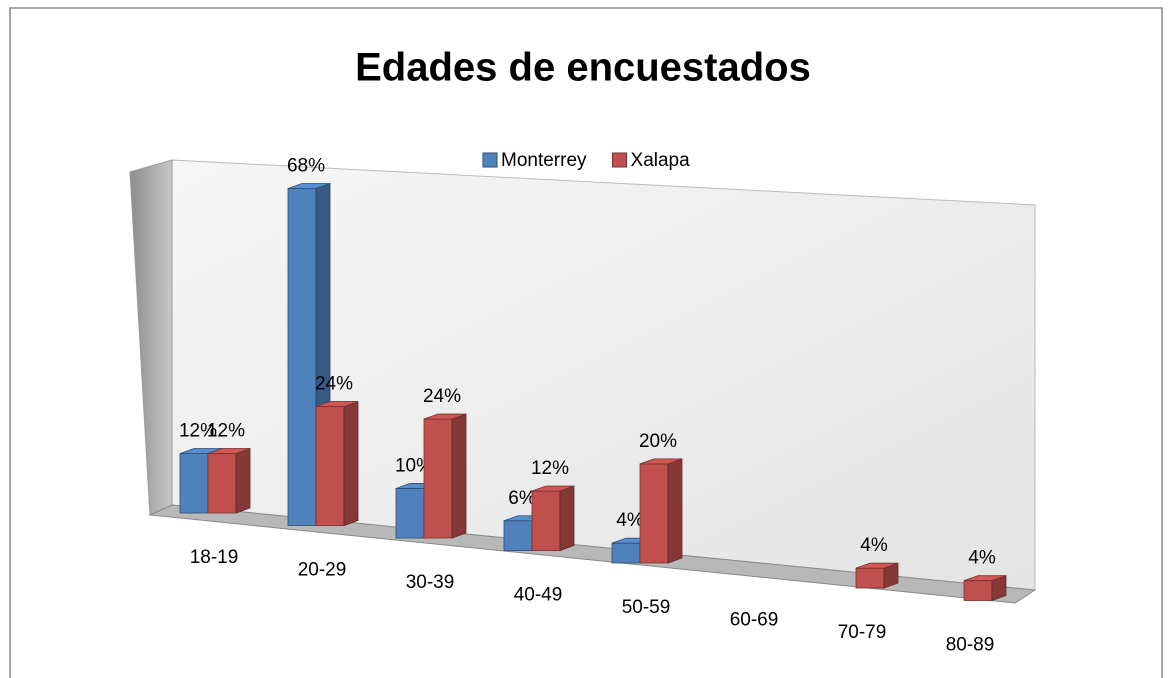  Describe the element at coordinates (754, 620) in the screenshot. I see `x-tick-label: 60-69` at that location.